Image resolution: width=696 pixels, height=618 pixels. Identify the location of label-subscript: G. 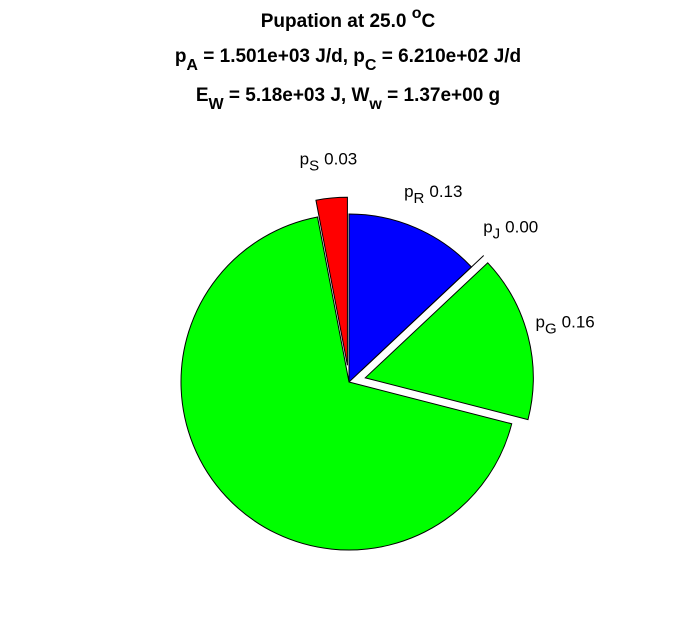
(551, 329).